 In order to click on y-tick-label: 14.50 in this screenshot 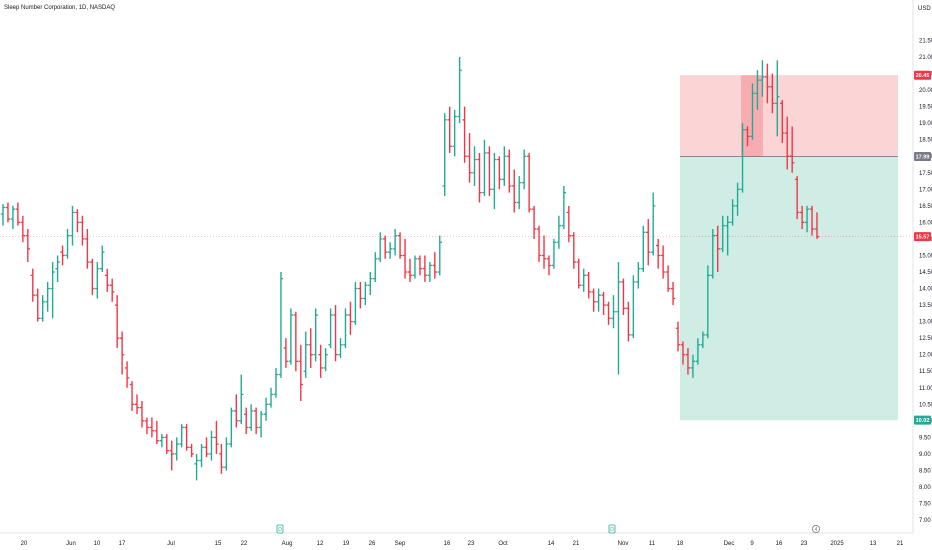, I will do `click(925, 273)`.